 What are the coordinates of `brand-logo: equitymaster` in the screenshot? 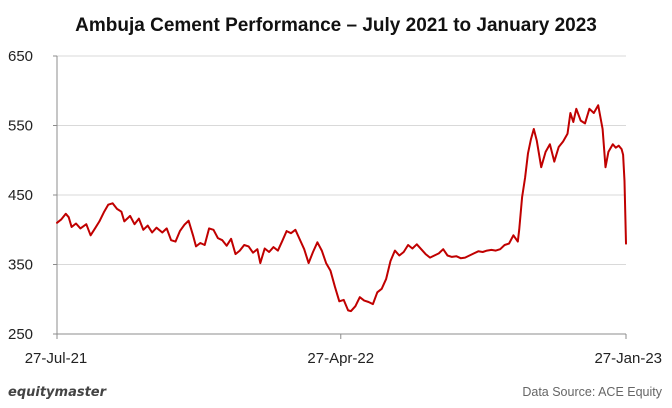 It's located at (58, 392).